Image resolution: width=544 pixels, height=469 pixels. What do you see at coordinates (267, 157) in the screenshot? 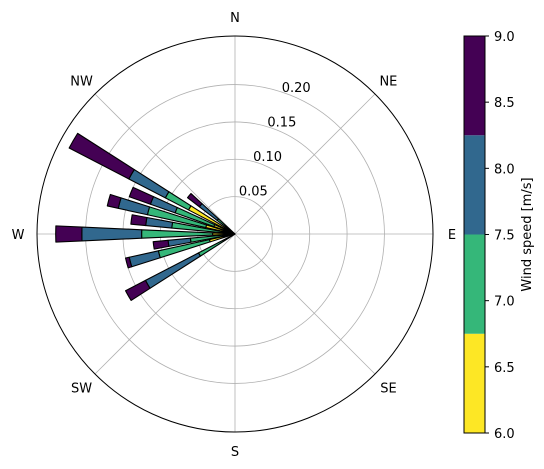
I see `radial-tick-label-1: 0.10` at bounding box center [267, 157].